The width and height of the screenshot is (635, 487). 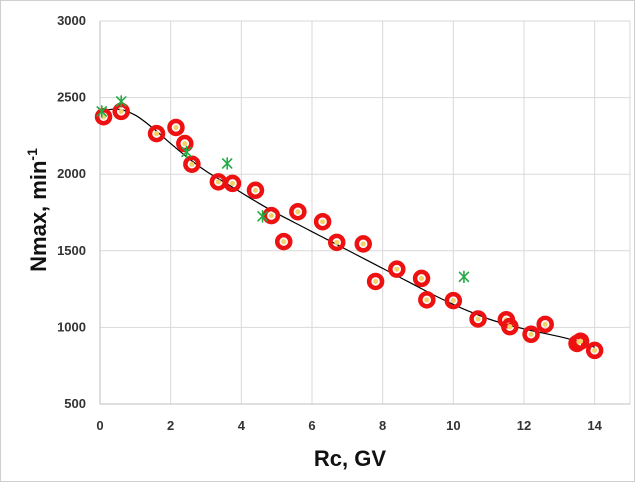 What do you see at coordinates (594, 425) in the screenshot?
I see `x-tick-label: 14` at bounding box center [594, 425].